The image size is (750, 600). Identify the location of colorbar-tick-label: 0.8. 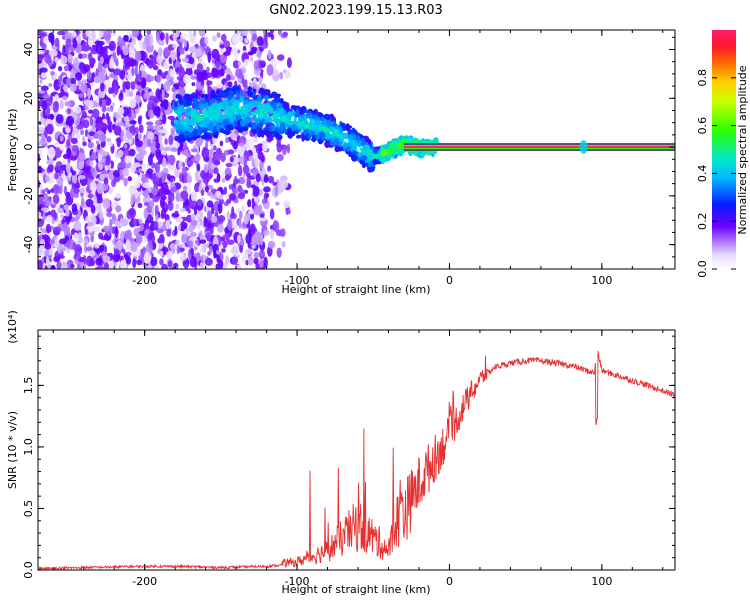
(702, 78).